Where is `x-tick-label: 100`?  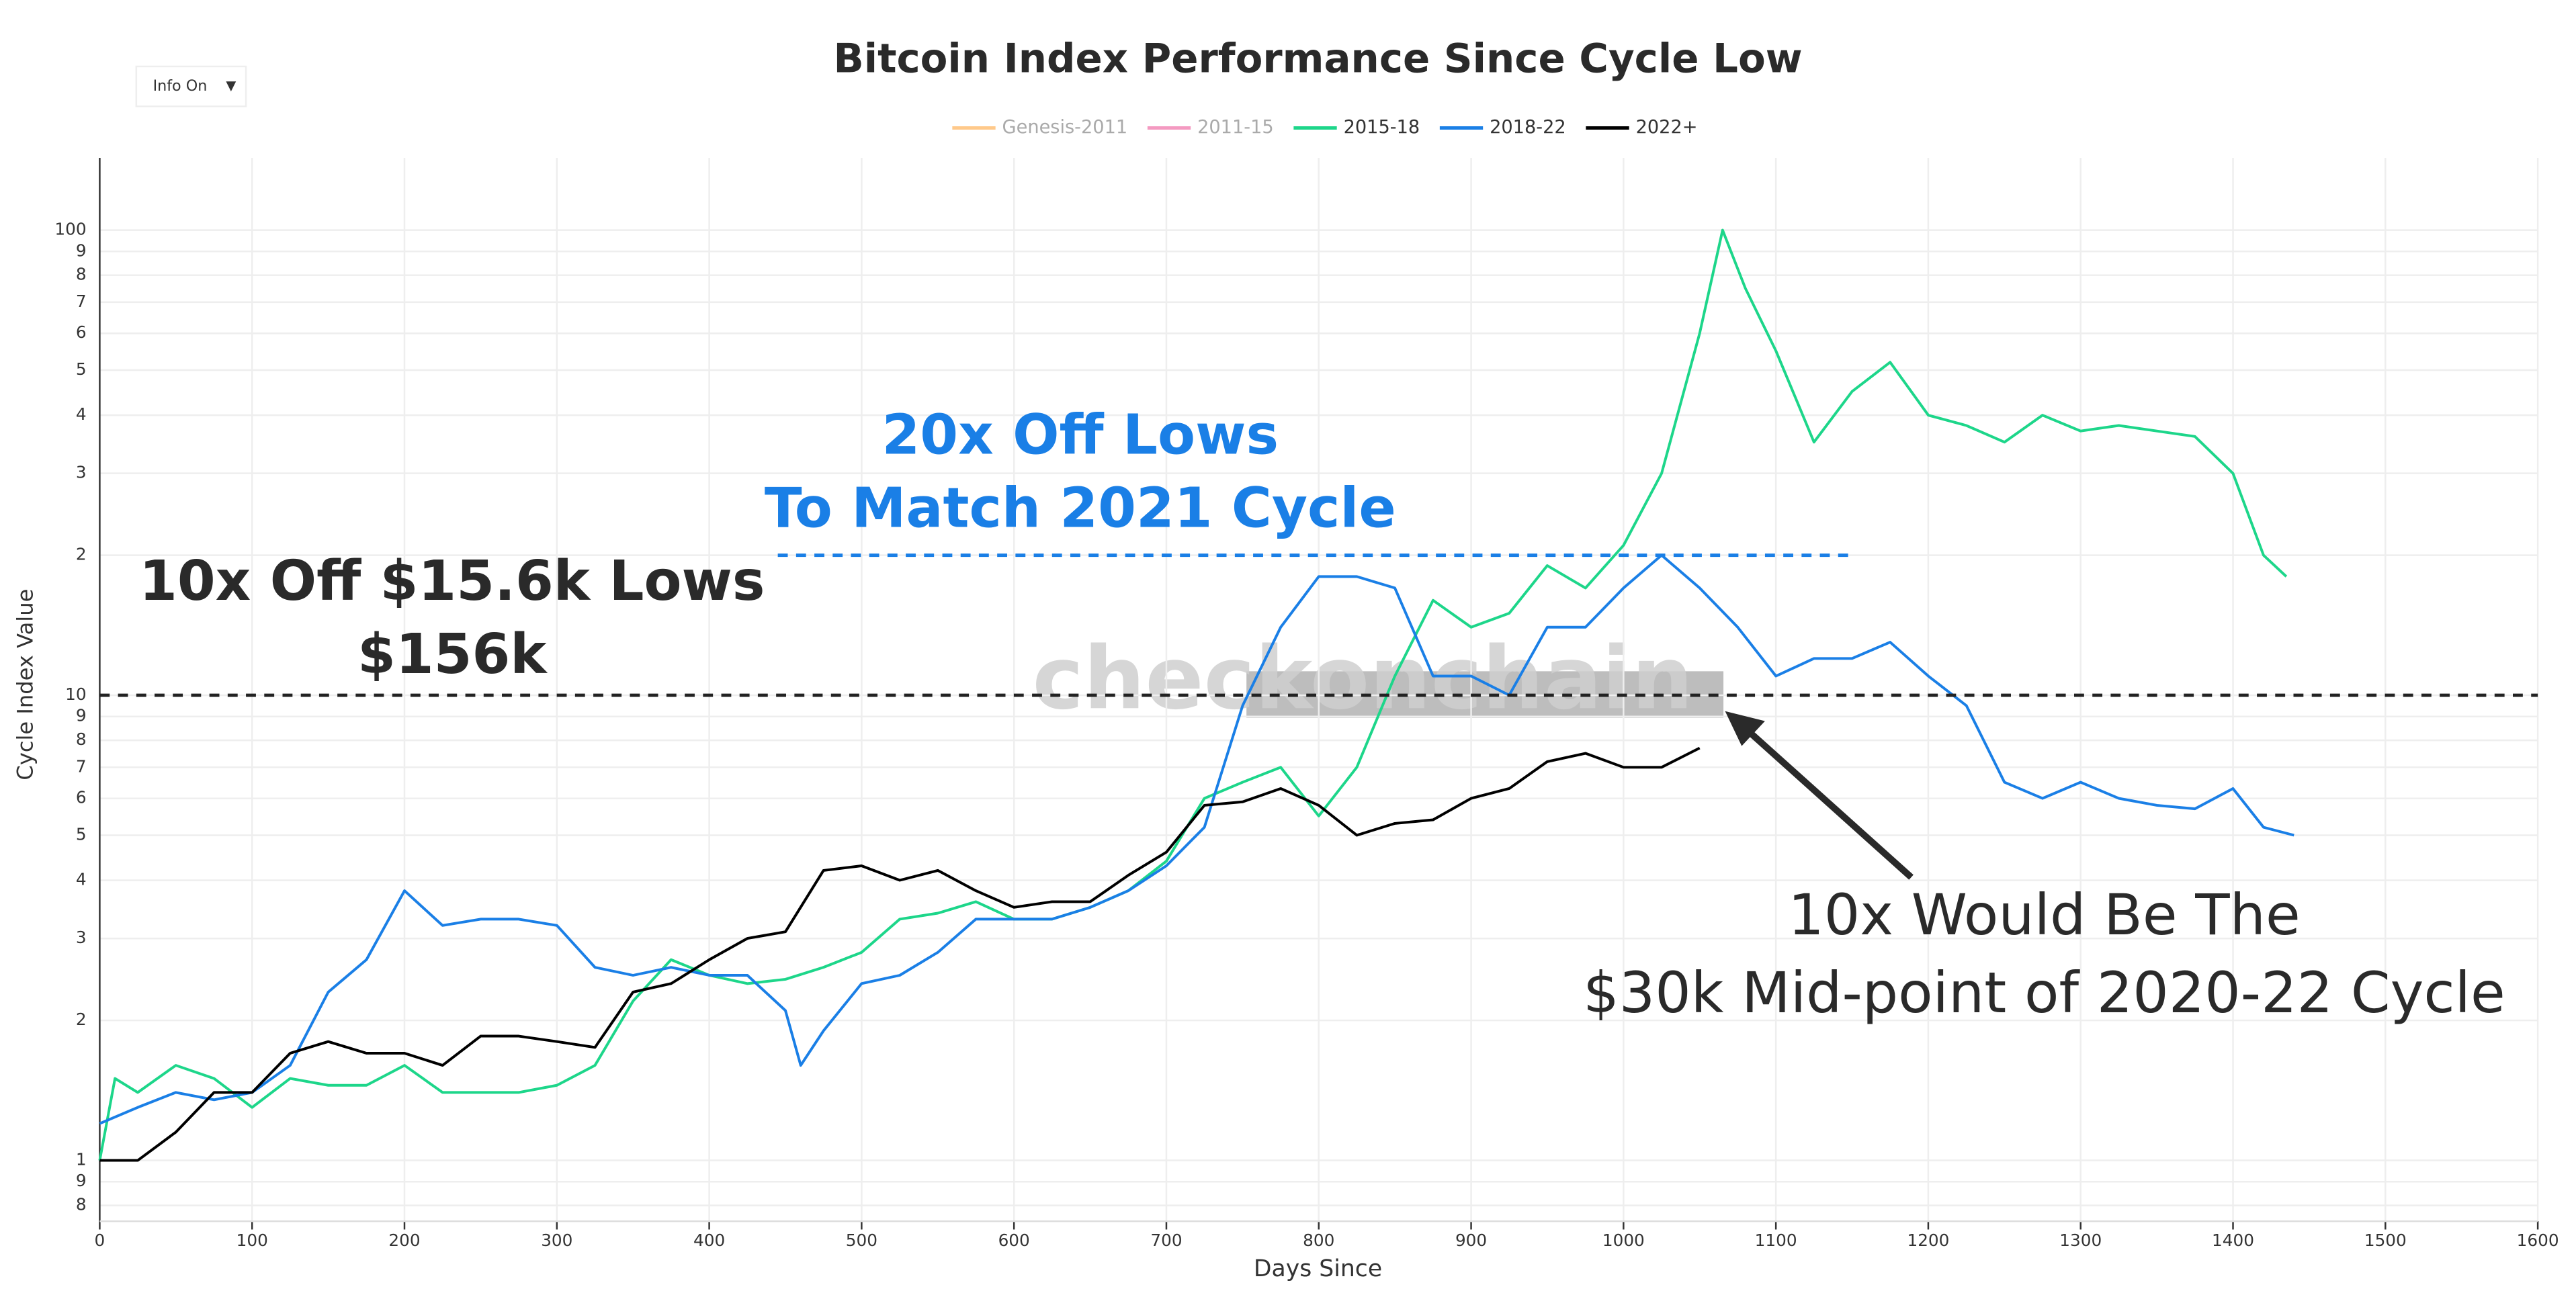 x-tick-label: 100 is located at coordinates (252, 1240).